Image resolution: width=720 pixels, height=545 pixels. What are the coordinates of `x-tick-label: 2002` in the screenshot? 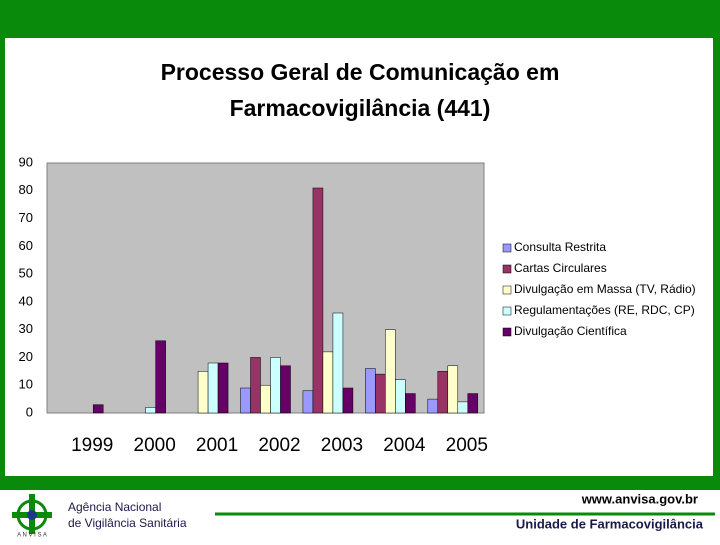 It's located at (279, 445).